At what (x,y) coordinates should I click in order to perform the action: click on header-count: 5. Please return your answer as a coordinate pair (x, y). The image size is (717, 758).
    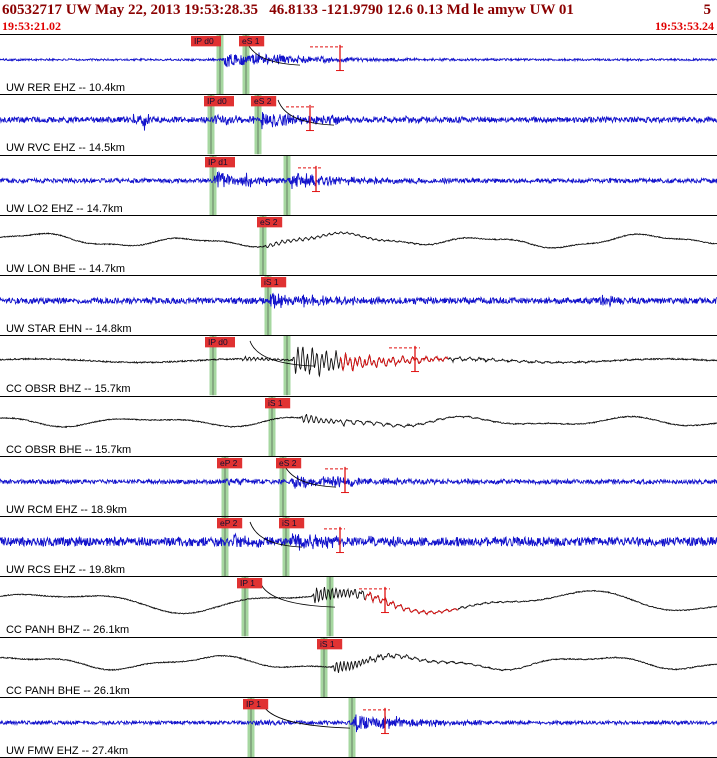
    Looking at the image, I should click on (707, 10).